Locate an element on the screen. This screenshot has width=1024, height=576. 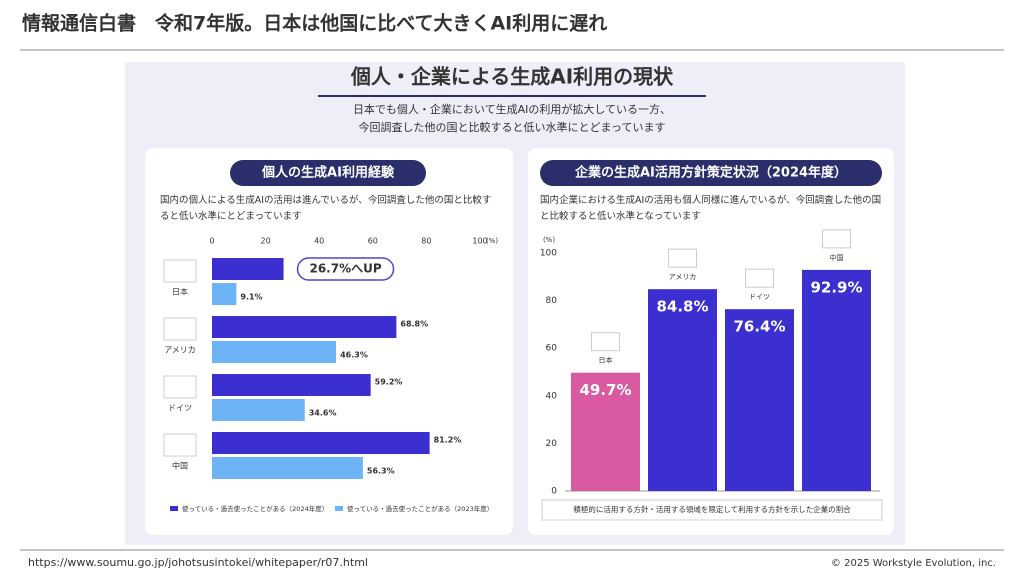
value-label: 26.7%へUP is located at coordinates (345, 269).